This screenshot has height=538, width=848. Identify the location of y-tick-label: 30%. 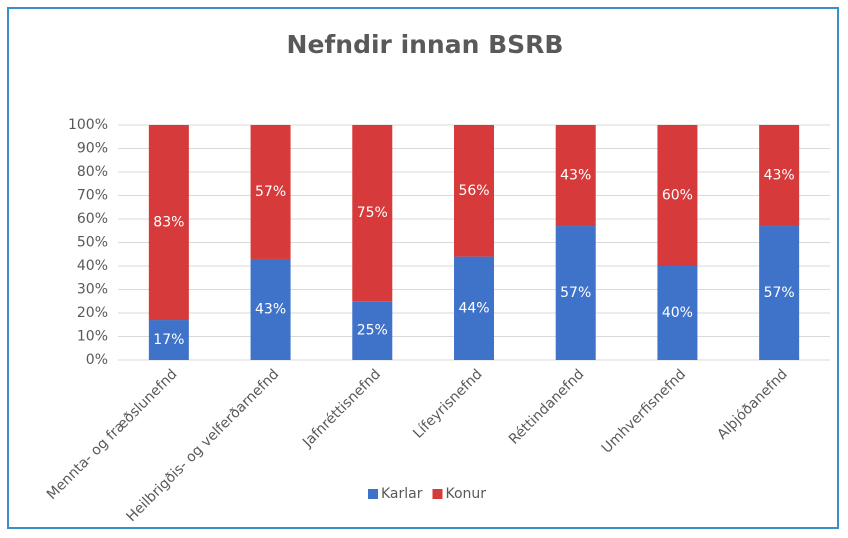
(92, 290).